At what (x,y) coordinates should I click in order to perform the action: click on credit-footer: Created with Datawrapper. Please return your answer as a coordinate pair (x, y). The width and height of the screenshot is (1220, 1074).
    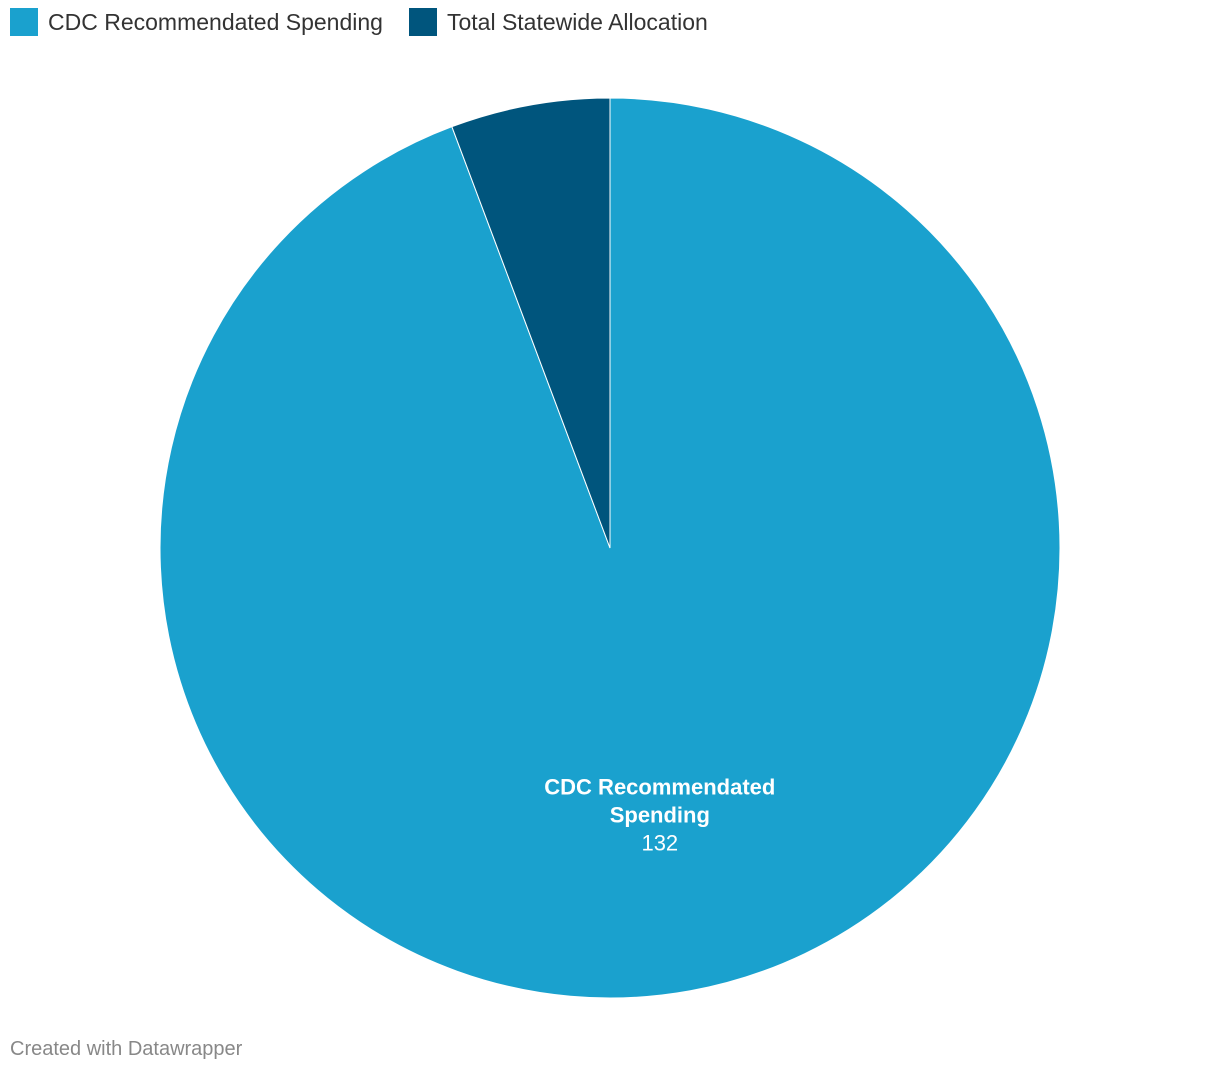
    Looking at the image, I should click on (126, 1049).